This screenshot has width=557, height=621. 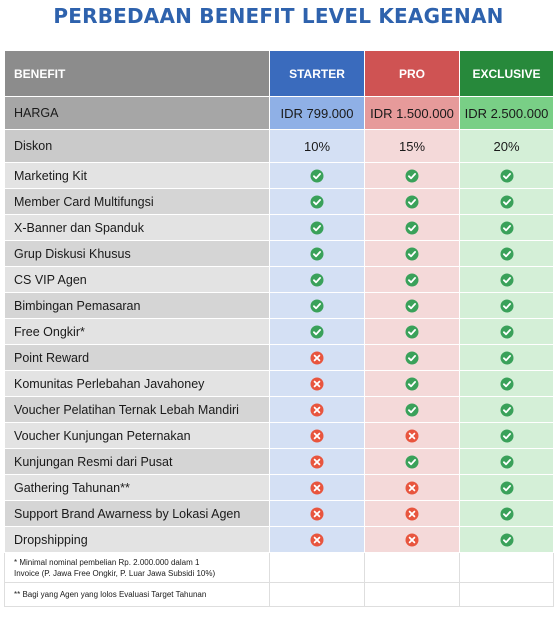 I want to click on benefit-label: Kunjungan Resmi dari Pusat, so click(x=137, y=461).